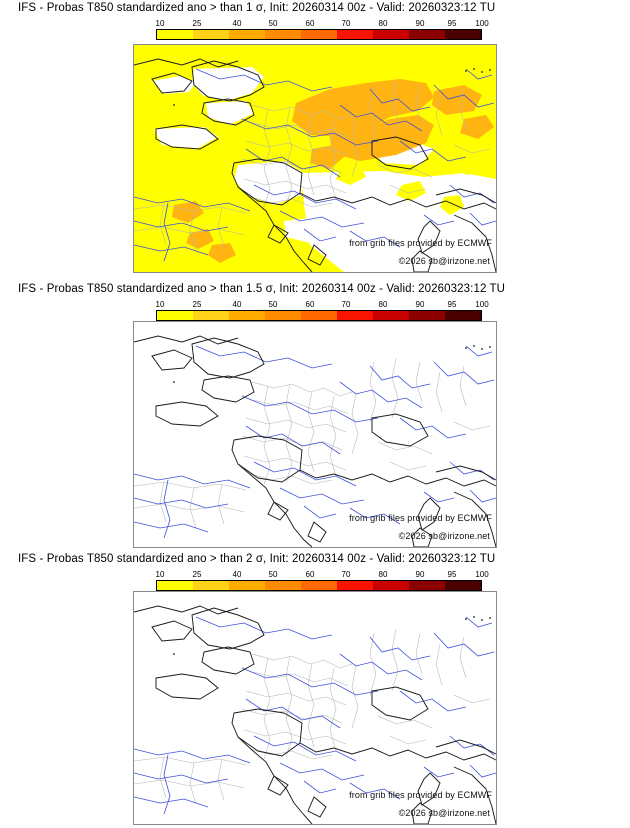 This screenshot has width=630, height=828. What do you see at coordinates (420, 518) in the screenshot?
I see `credit-ecmwf-sigma-1p5: from grib files provided by ECMWF` at bounding box center [420, 518].